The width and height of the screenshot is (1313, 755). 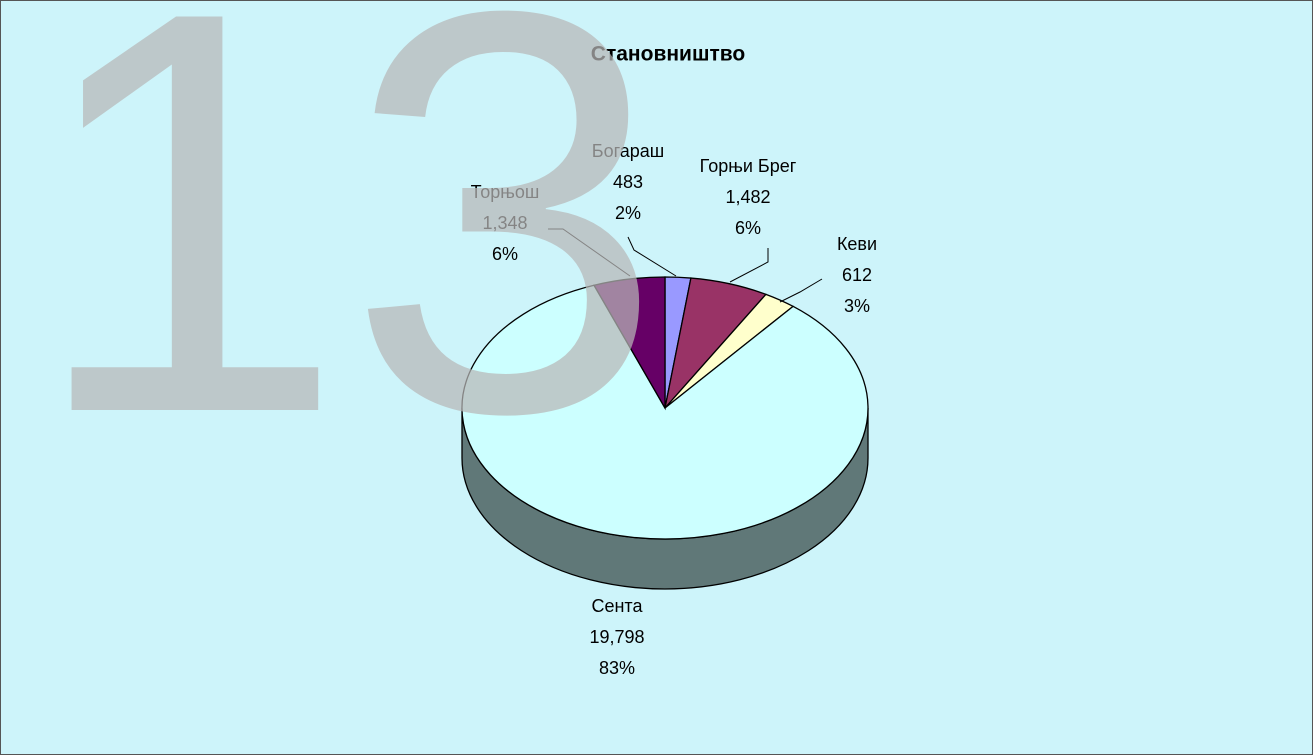 I want to click on label-name: Сента, so click(x=617, y=606).